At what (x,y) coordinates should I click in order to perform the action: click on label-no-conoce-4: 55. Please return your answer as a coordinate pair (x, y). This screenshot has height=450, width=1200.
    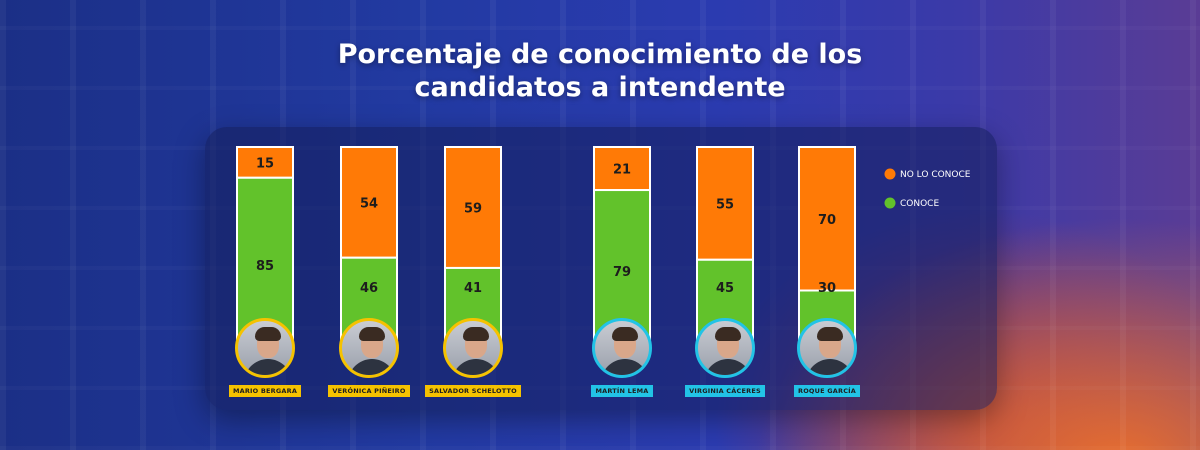
    Looking at the image, I should click on (725, 204).